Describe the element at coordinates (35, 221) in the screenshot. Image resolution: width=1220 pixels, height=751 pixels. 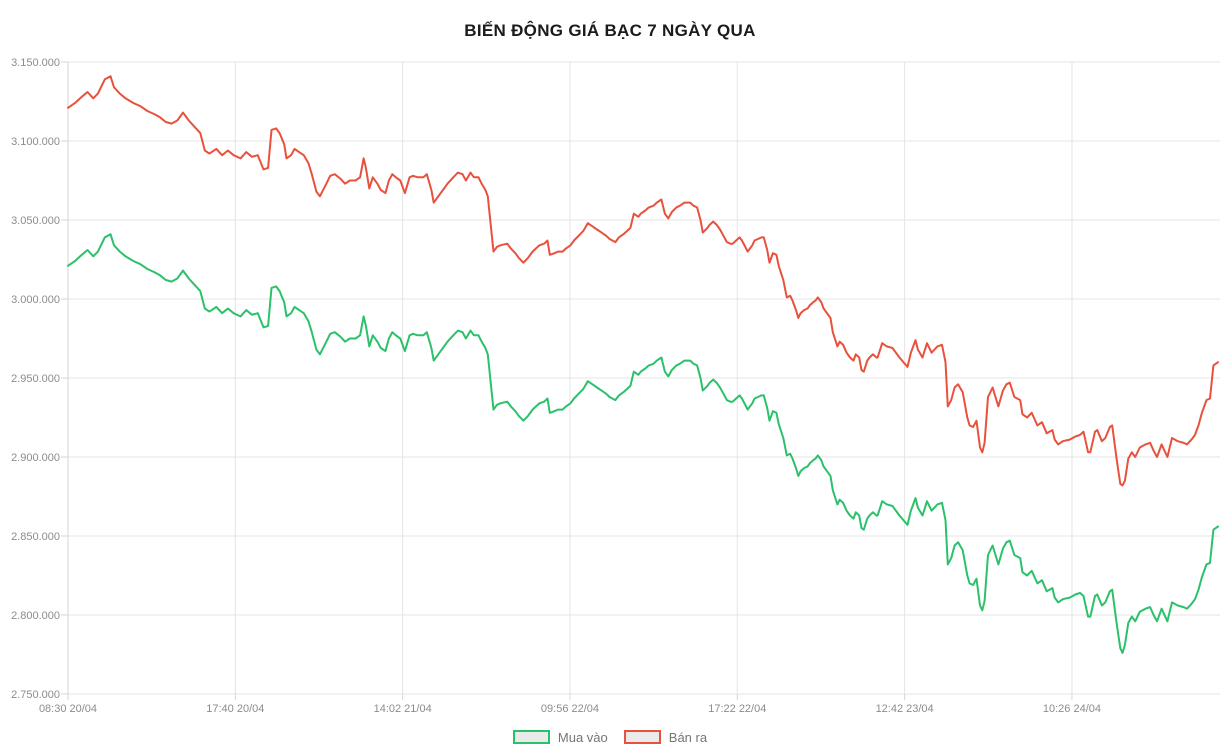
I see `y-tick-label: 3.050.000` at that location.